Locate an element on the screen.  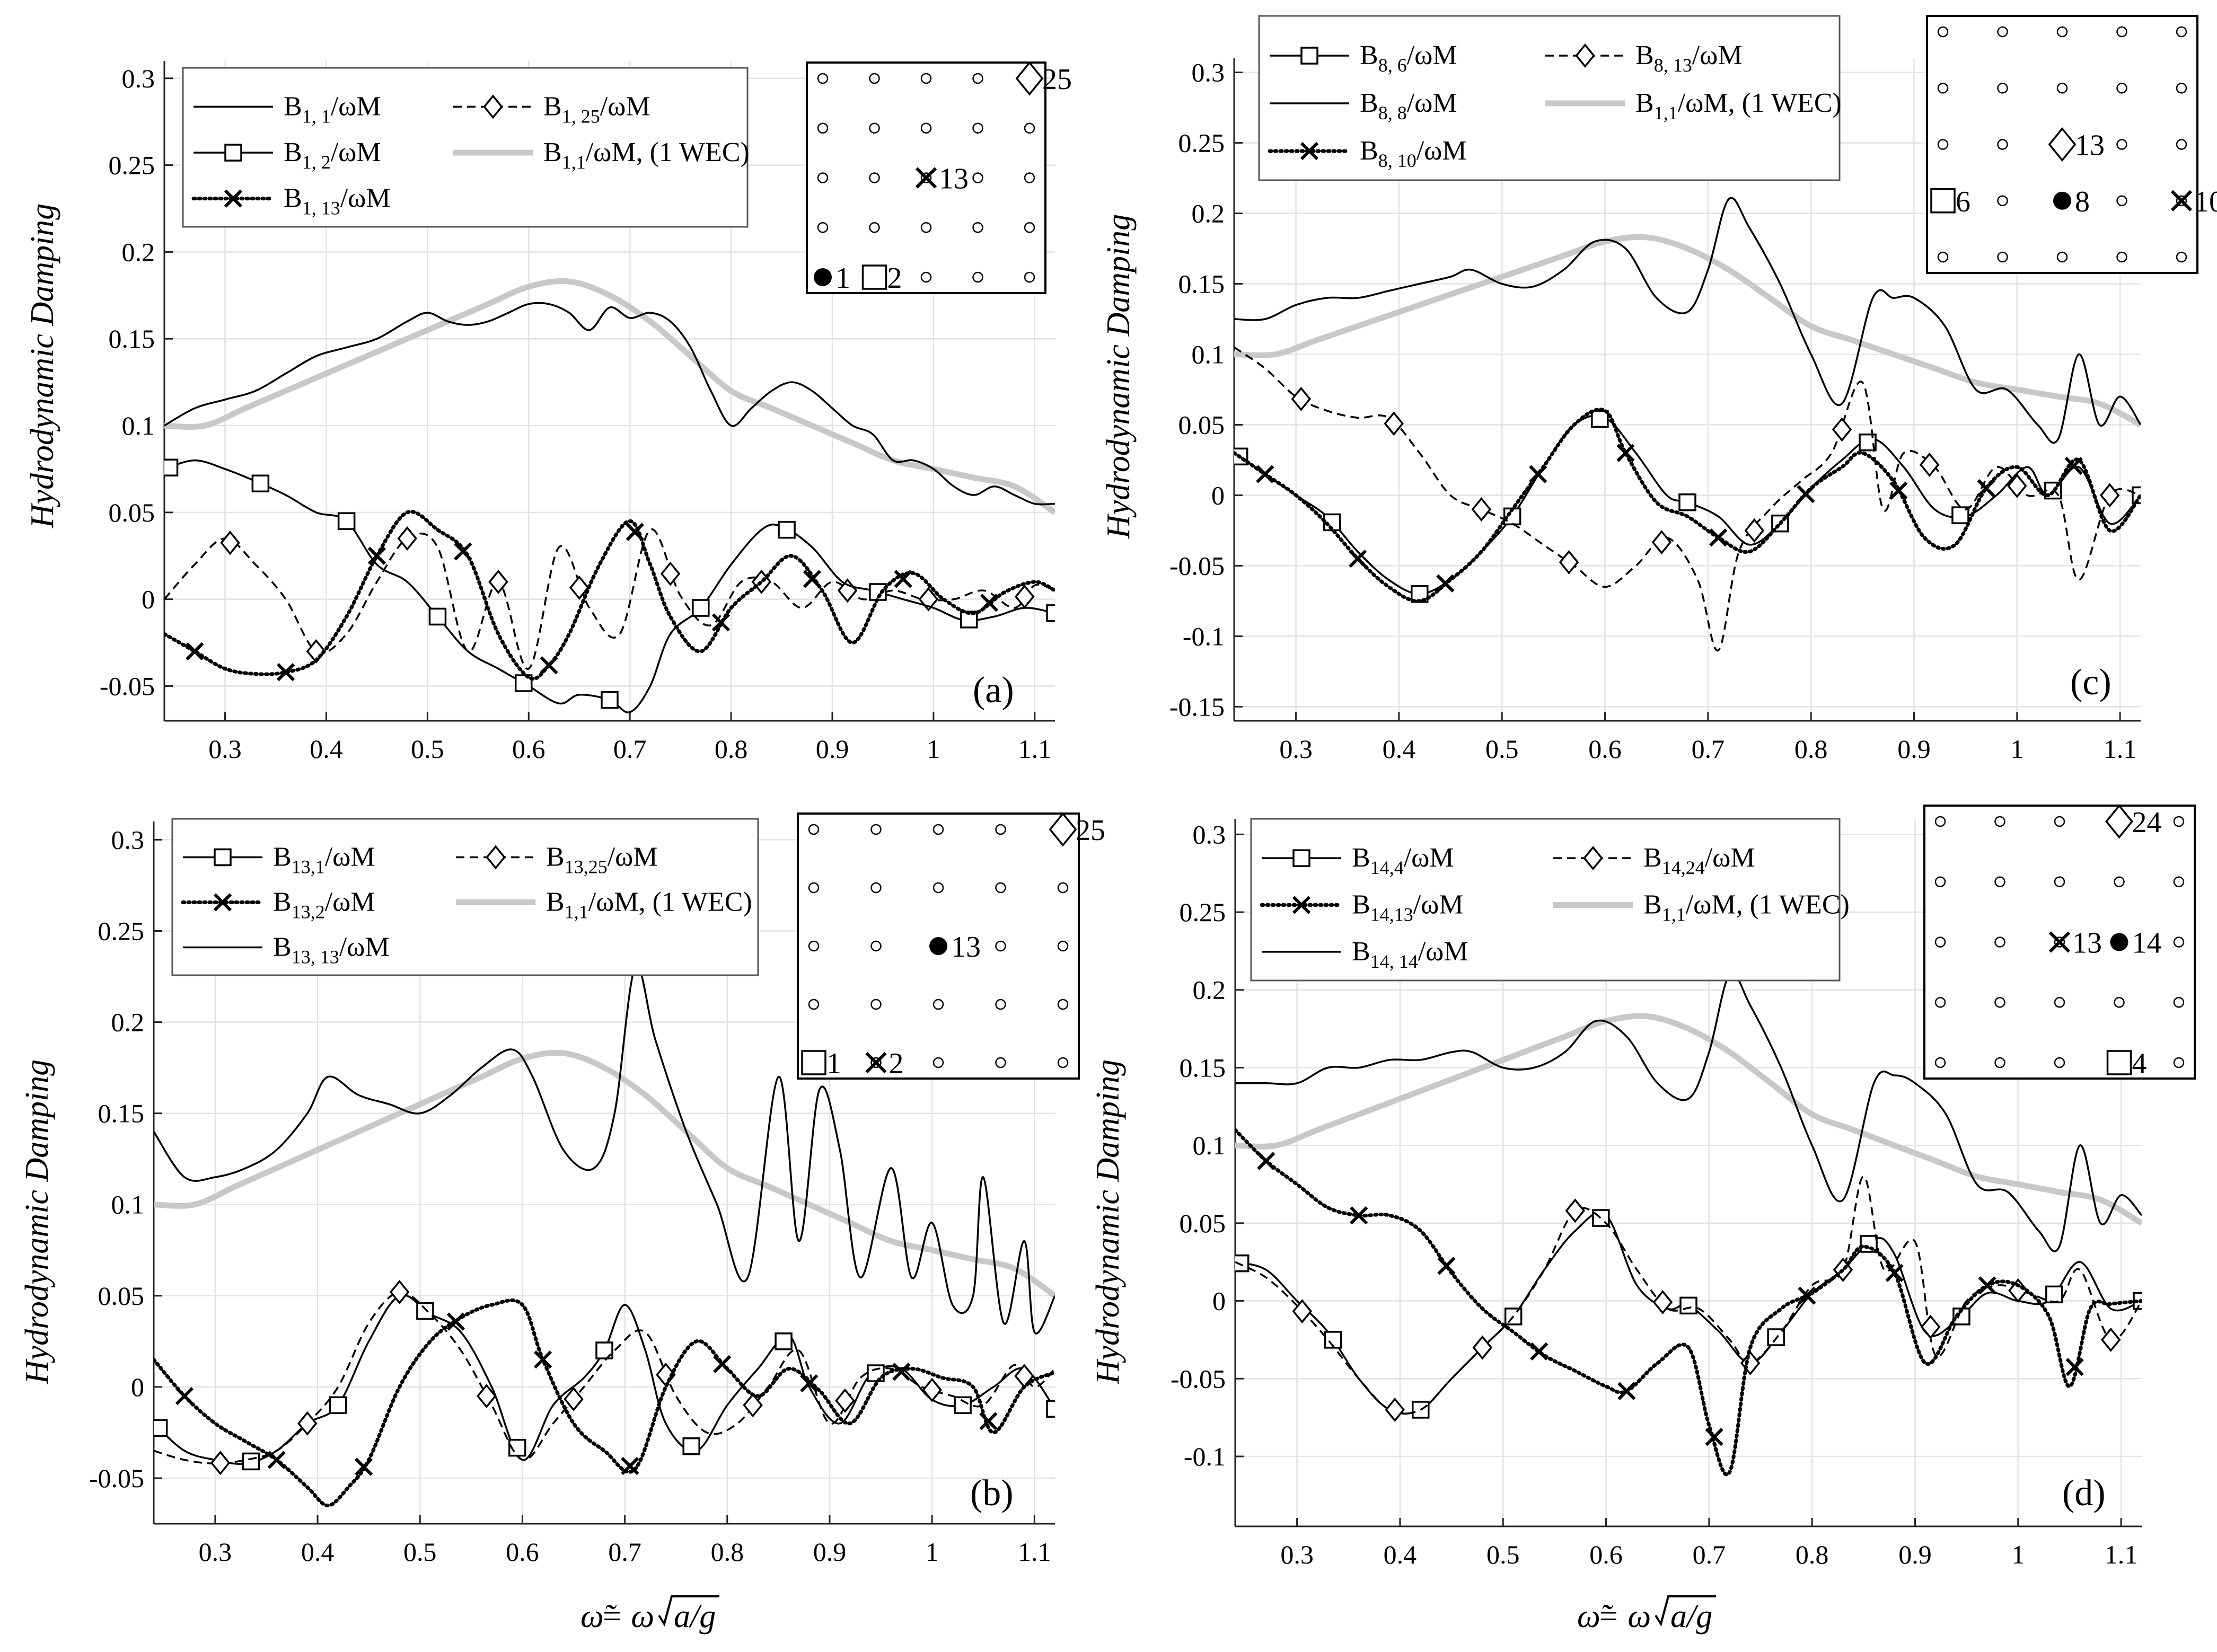
y-tick-label: 0.1 is located at coordinates (1209, 1145).